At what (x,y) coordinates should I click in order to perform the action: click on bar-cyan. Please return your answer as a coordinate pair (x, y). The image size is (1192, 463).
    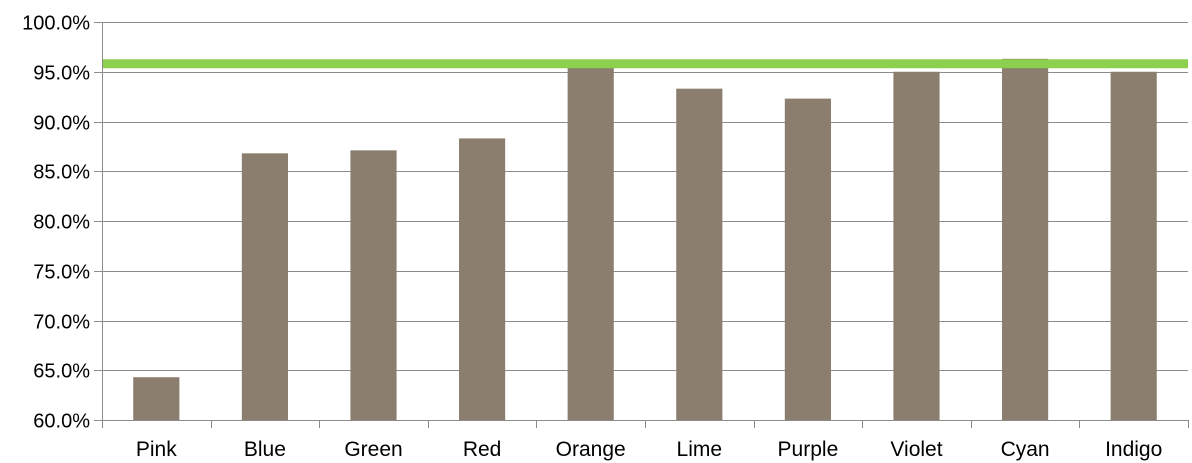
    Looking at the image, I should click on (1025, 239).